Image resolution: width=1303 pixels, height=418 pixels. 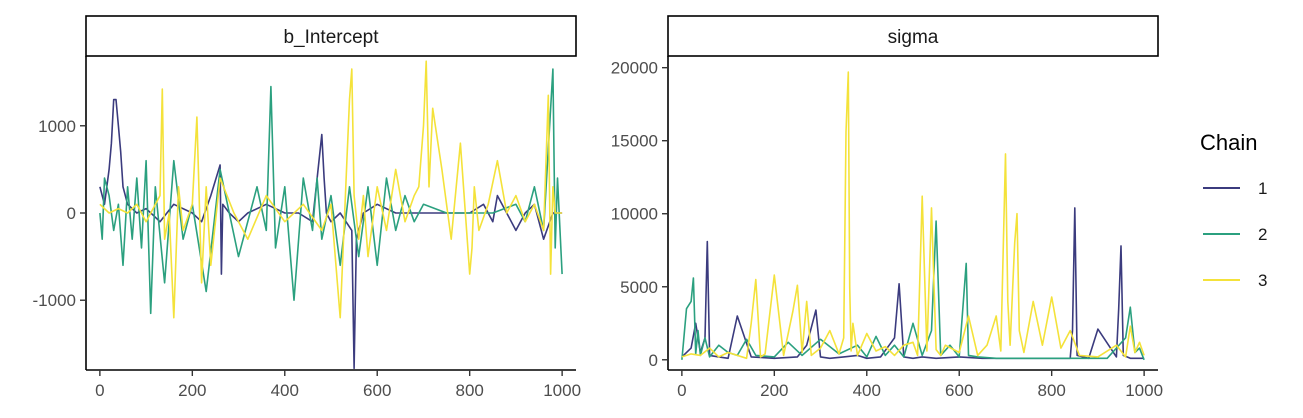 I want to click on legend-label-3: 3, so click(x=1262, y=280).